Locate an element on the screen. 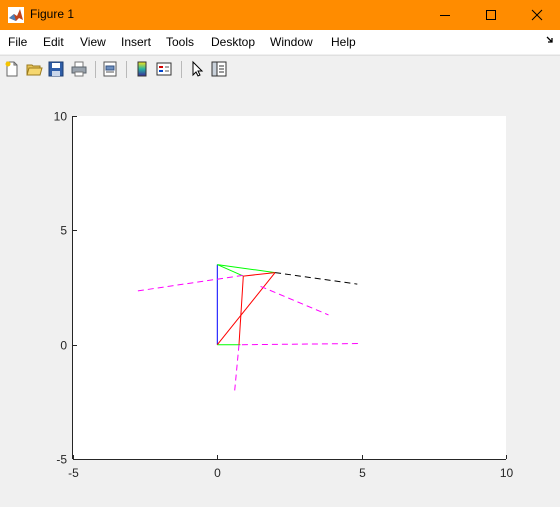 Image resolution: width=560 pixels, height=507 pixels. maximize-icon is located at coordinates (491, 15).